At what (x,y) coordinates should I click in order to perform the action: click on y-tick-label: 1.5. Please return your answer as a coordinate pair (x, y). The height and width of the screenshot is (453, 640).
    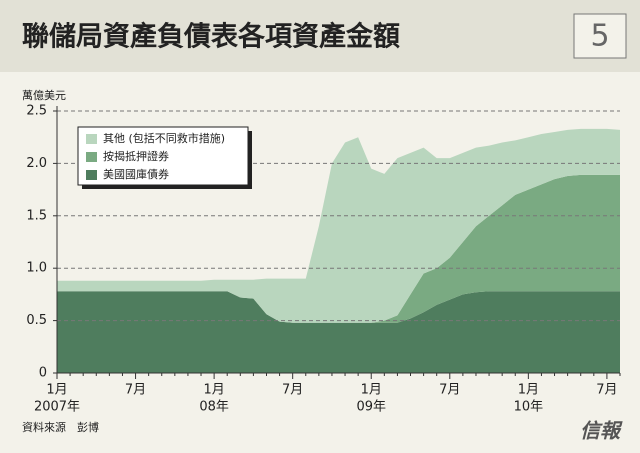
    Looking at the image, I should click on (36, 215).